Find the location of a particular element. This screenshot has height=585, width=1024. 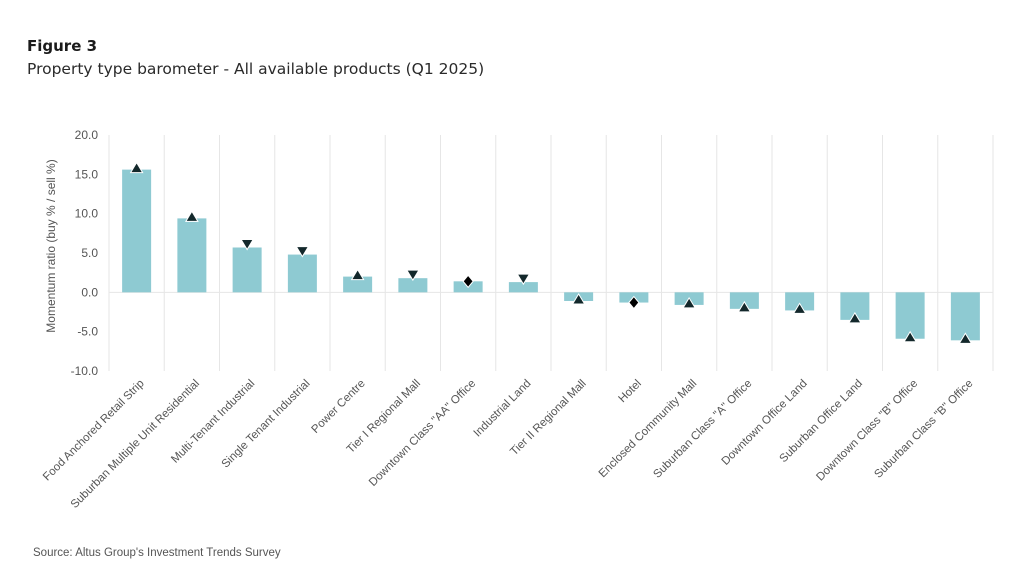

y-tick-label: -5.0 is located at coordinates (87, 332).